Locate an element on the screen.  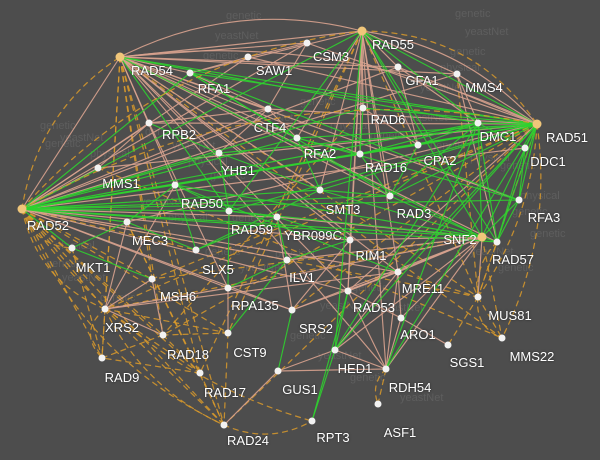
graph-node-snf2 is located at coordinates (482, 237).